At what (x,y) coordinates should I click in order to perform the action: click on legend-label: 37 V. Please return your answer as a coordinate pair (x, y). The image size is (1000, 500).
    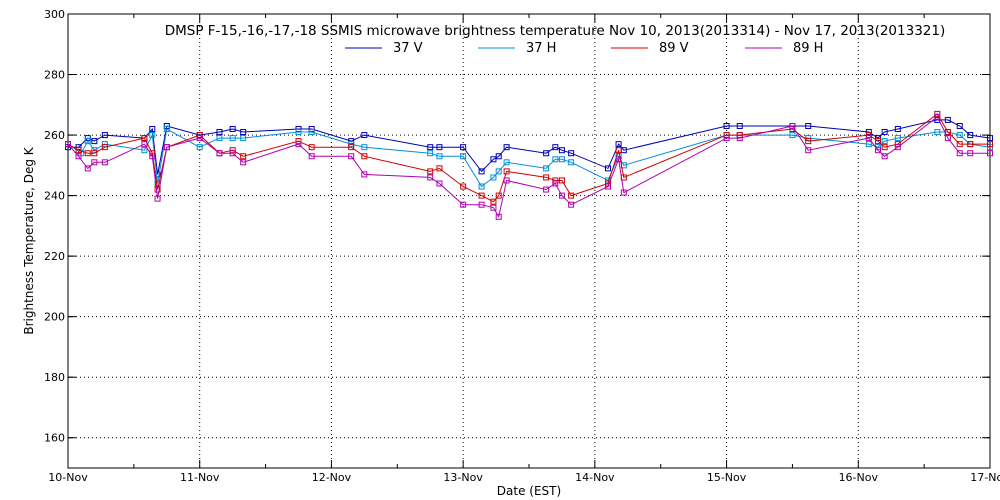
    Looking at the image, I should click on (408, 48).